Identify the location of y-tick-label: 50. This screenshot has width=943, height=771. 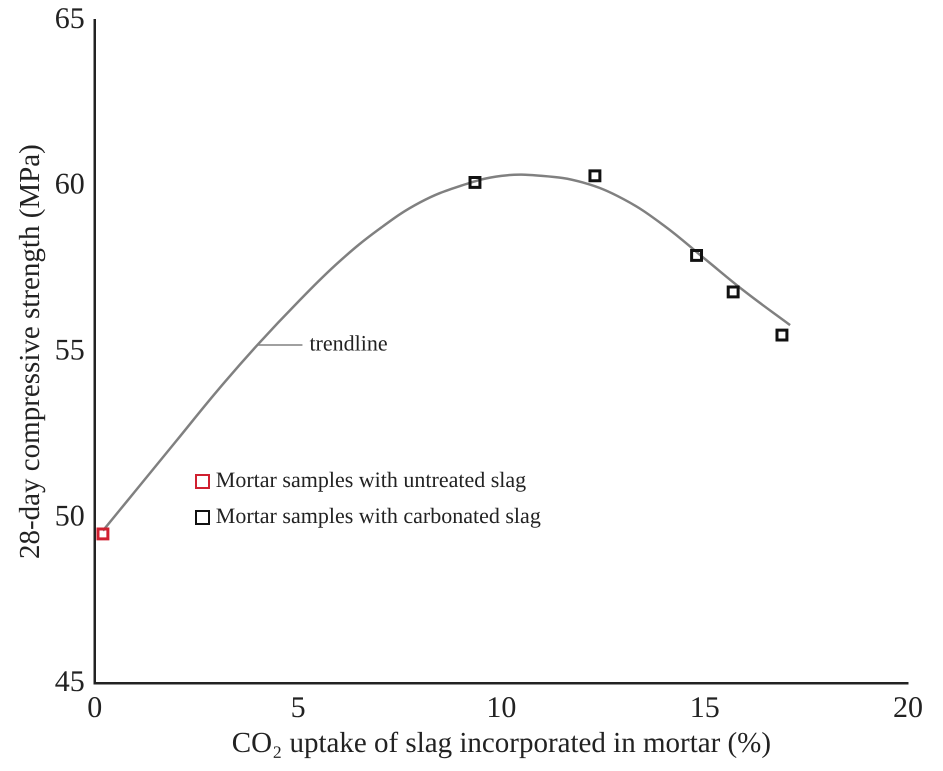
(69, 515).